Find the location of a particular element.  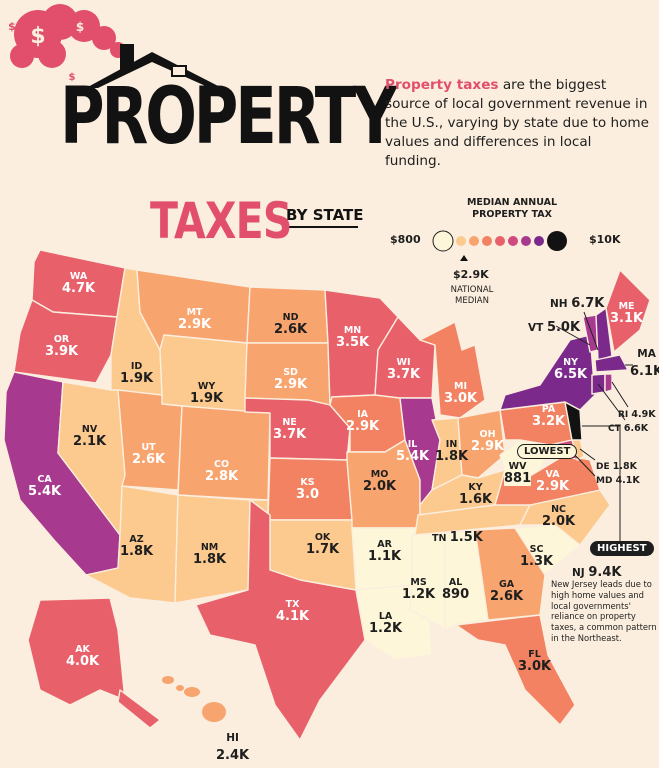

label-wi: WI 3.7K is located at coordinates (404, 369).